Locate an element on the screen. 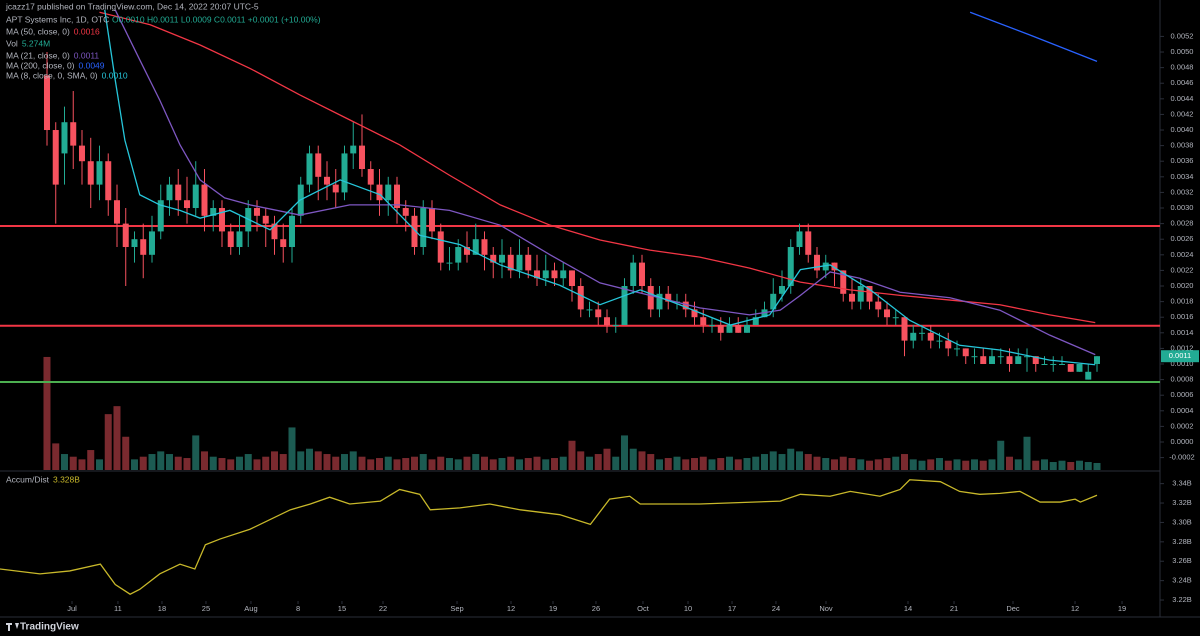 Image resolution: width=1200 pixels, height=636 pixels. y-tick-label: 0.0046 is located at coordinates (1182, 82).